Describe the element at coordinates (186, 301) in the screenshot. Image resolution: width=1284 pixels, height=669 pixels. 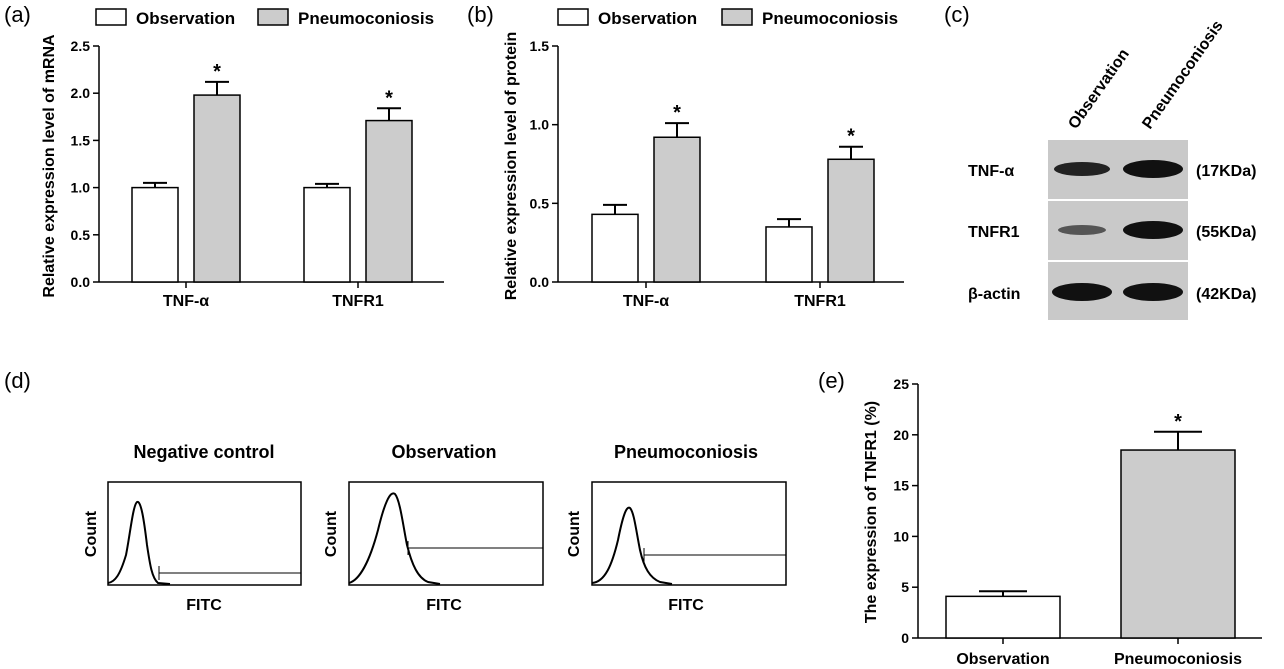
I see `panel-a-category-label: TNF-α` at that location.